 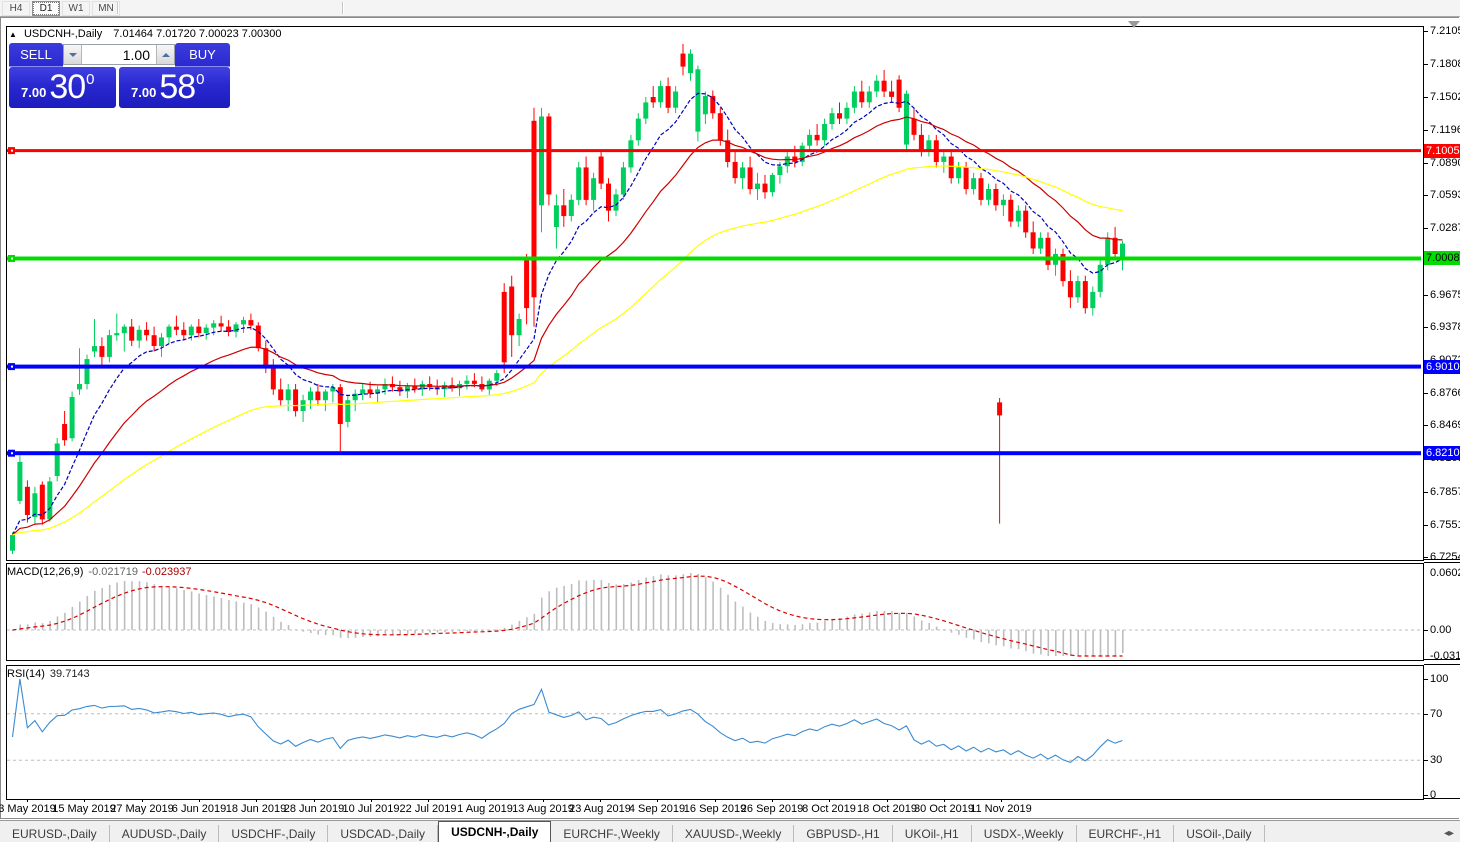 What do you see at coordinates (69, 674) in the screenshot?
I see `rsi-value: 39.7143` at bounding box center [69, 674].